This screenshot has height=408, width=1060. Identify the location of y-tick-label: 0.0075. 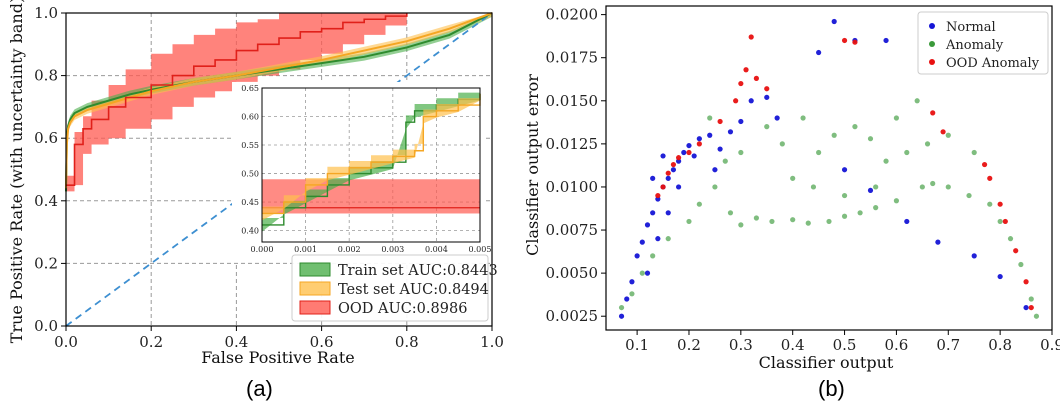
(572, 230).